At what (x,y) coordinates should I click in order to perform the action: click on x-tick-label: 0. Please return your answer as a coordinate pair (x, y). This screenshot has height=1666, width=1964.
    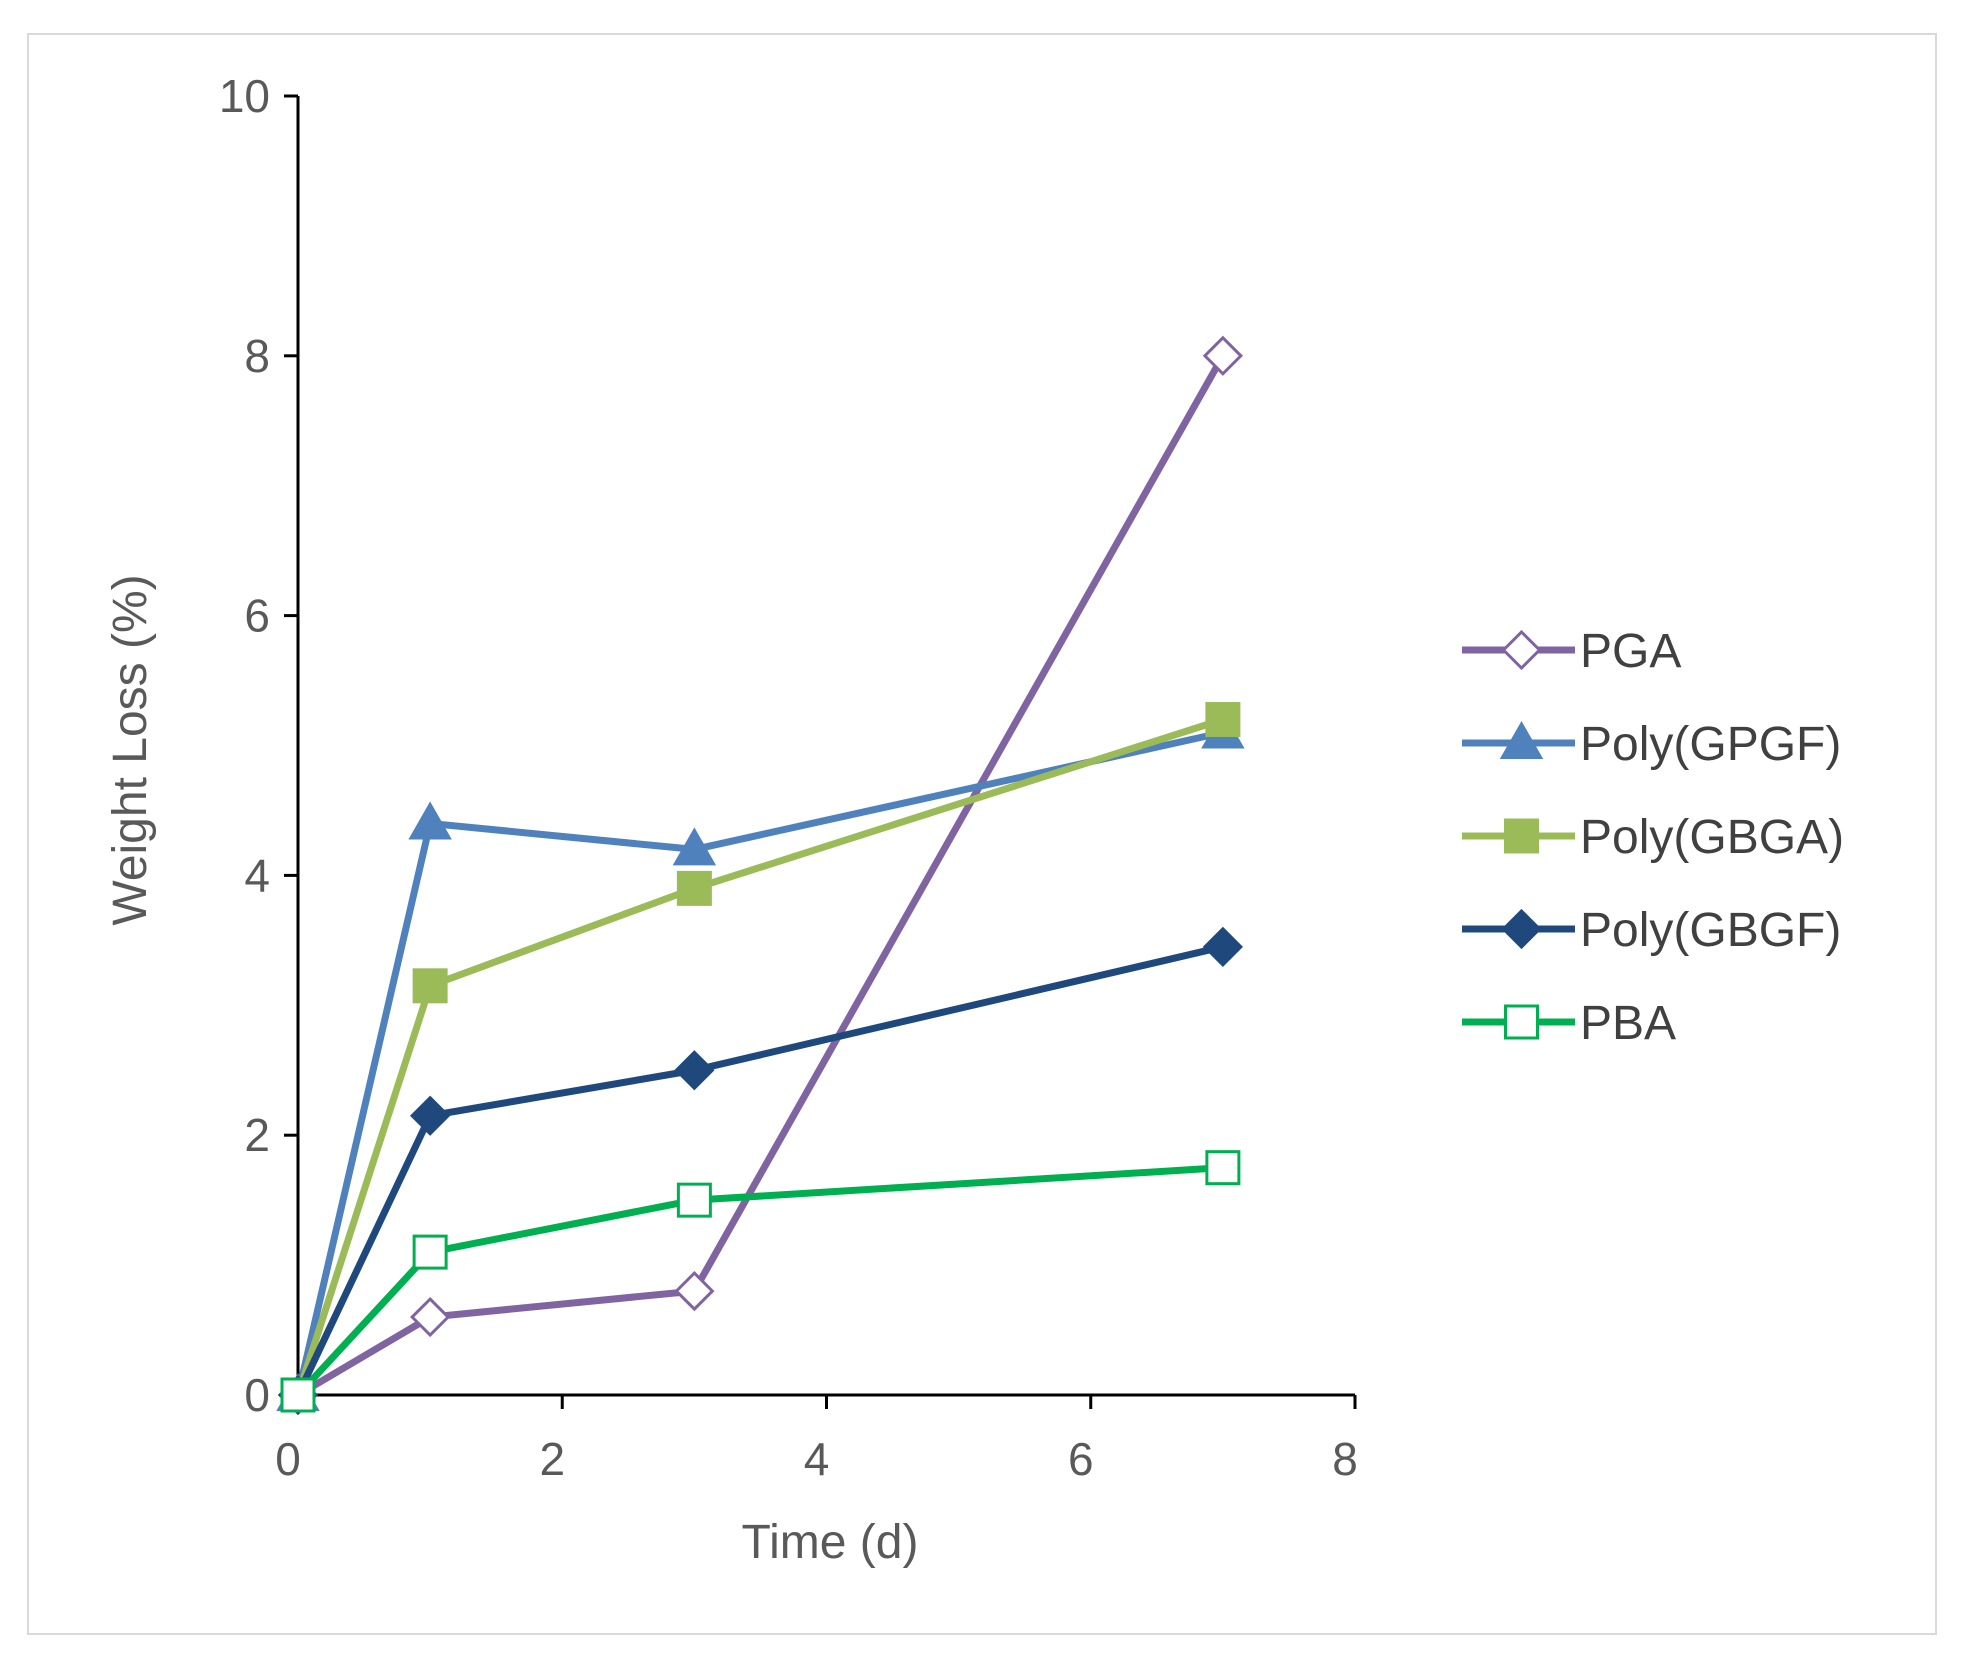
    Looking at the image, I should click on (288, 1459).